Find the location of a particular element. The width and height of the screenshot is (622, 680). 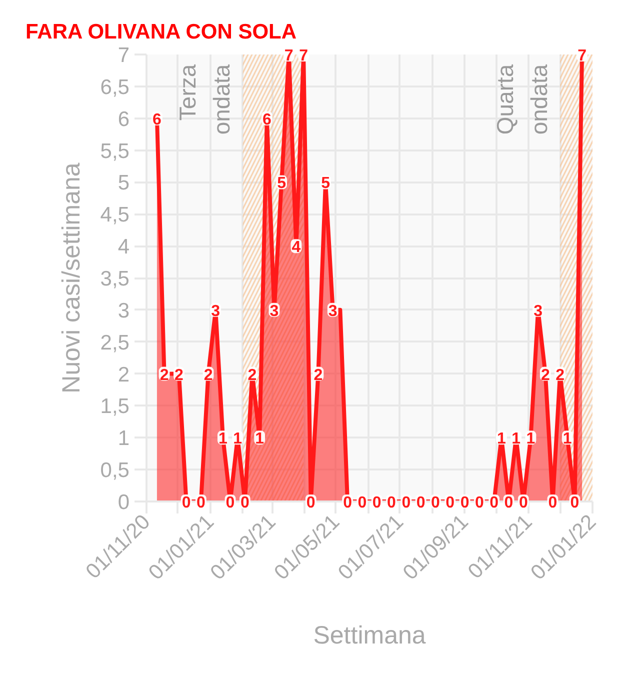

y-tick-label: 6 is located at coordinates (124, 119).